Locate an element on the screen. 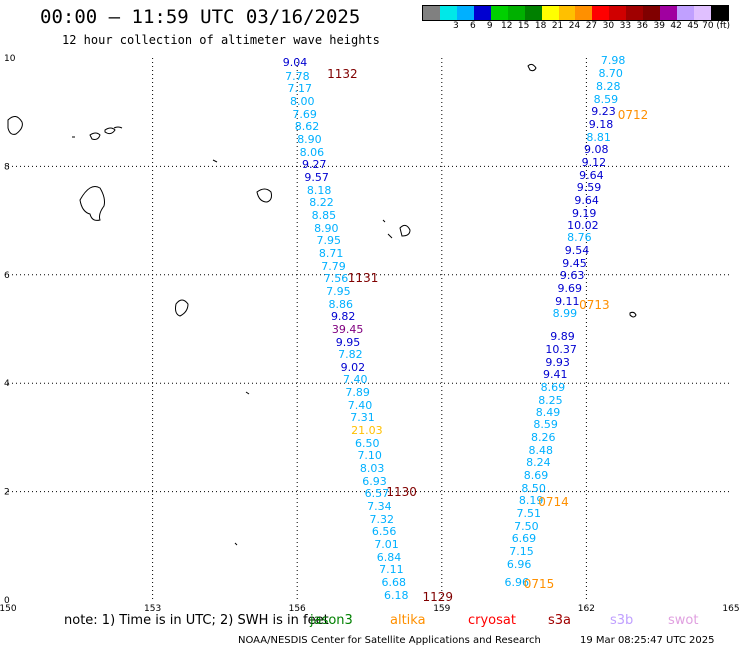 This screenshot has width=740, height=650. wave-height-value: 9.18 is located at coordinates (601, 124).